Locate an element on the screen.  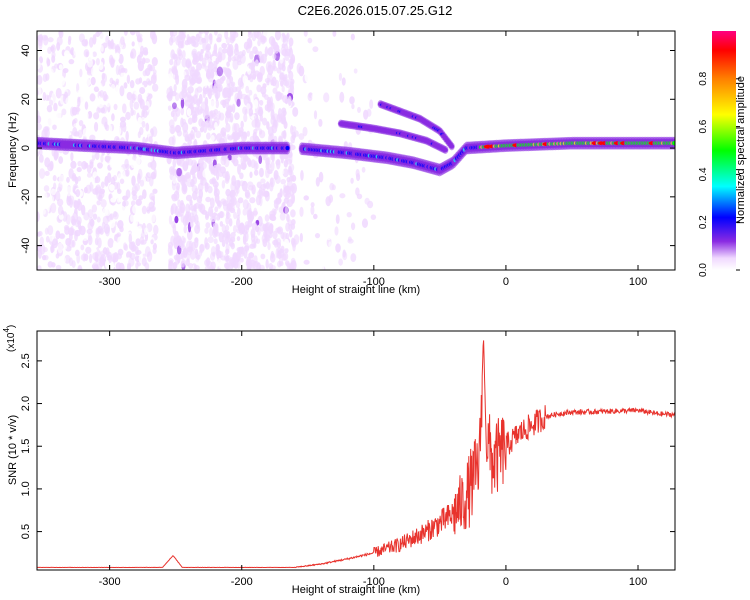
y-tick-label: 1.0 is located at coordinates (26, 488).